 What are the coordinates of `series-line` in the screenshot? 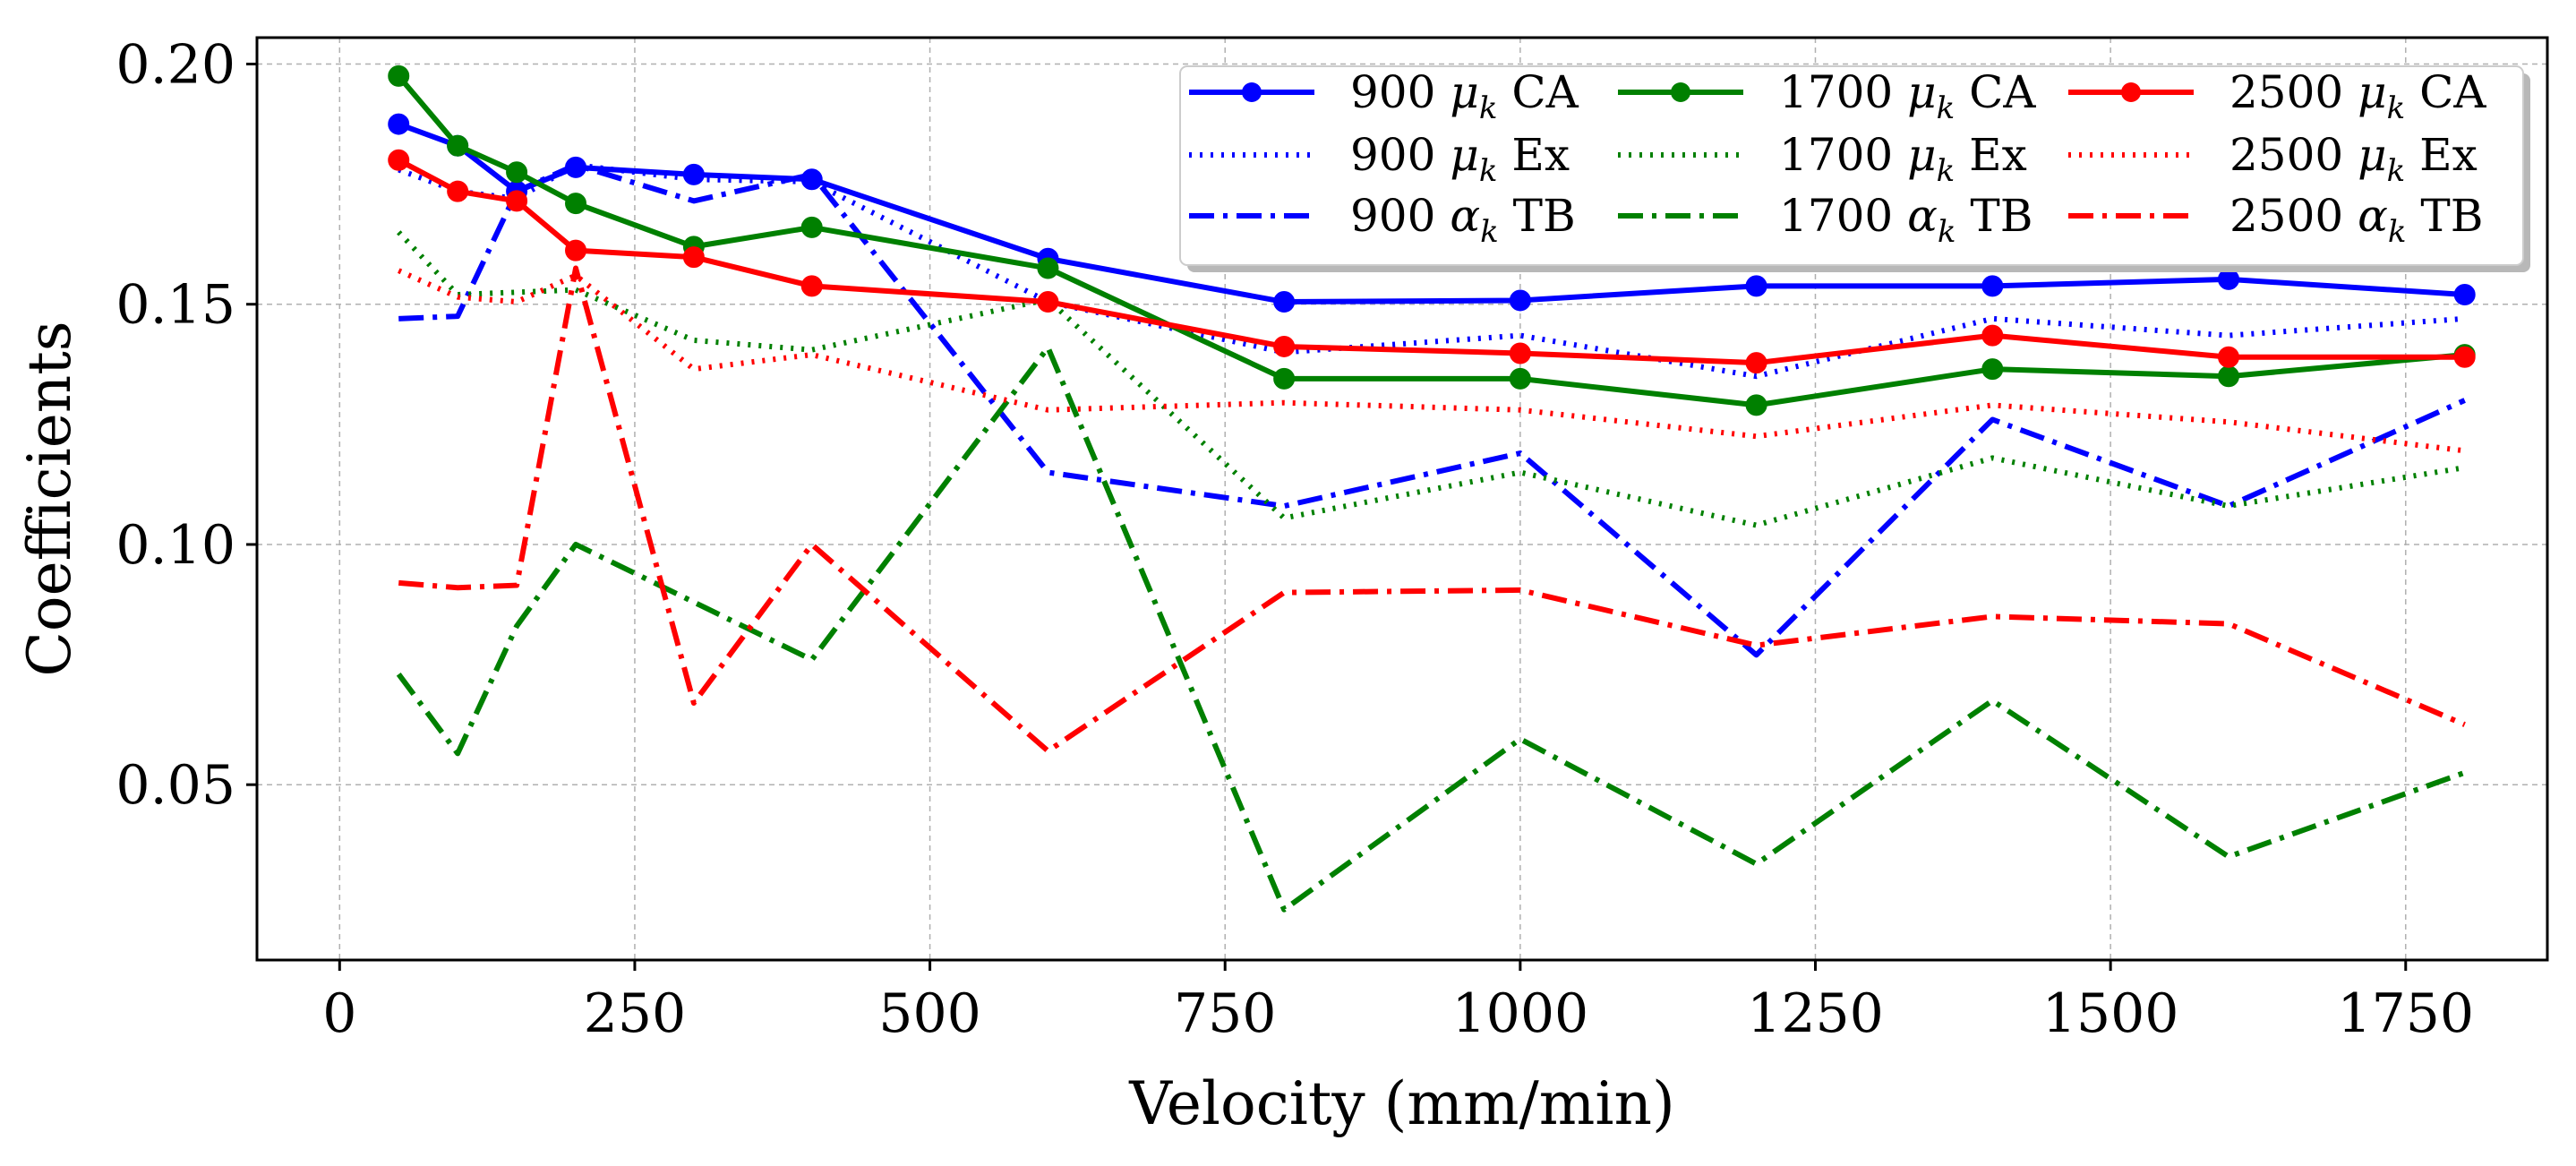 It's located at (1432, 361).